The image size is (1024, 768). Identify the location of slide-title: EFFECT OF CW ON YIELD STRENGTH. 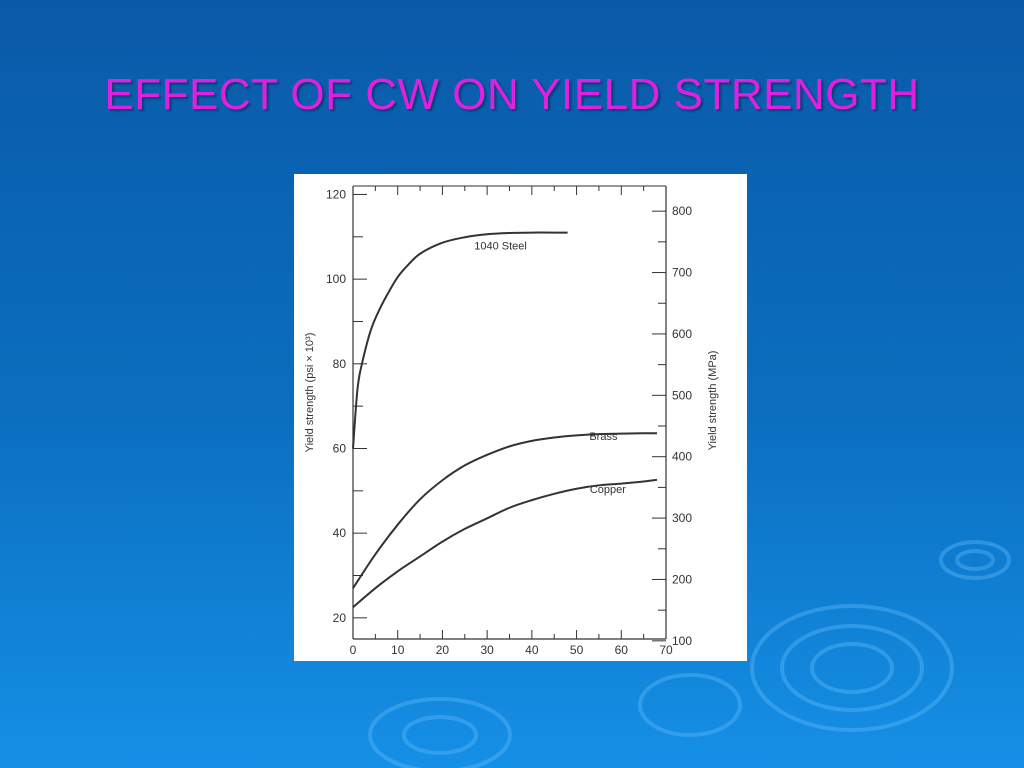
(512, 94).